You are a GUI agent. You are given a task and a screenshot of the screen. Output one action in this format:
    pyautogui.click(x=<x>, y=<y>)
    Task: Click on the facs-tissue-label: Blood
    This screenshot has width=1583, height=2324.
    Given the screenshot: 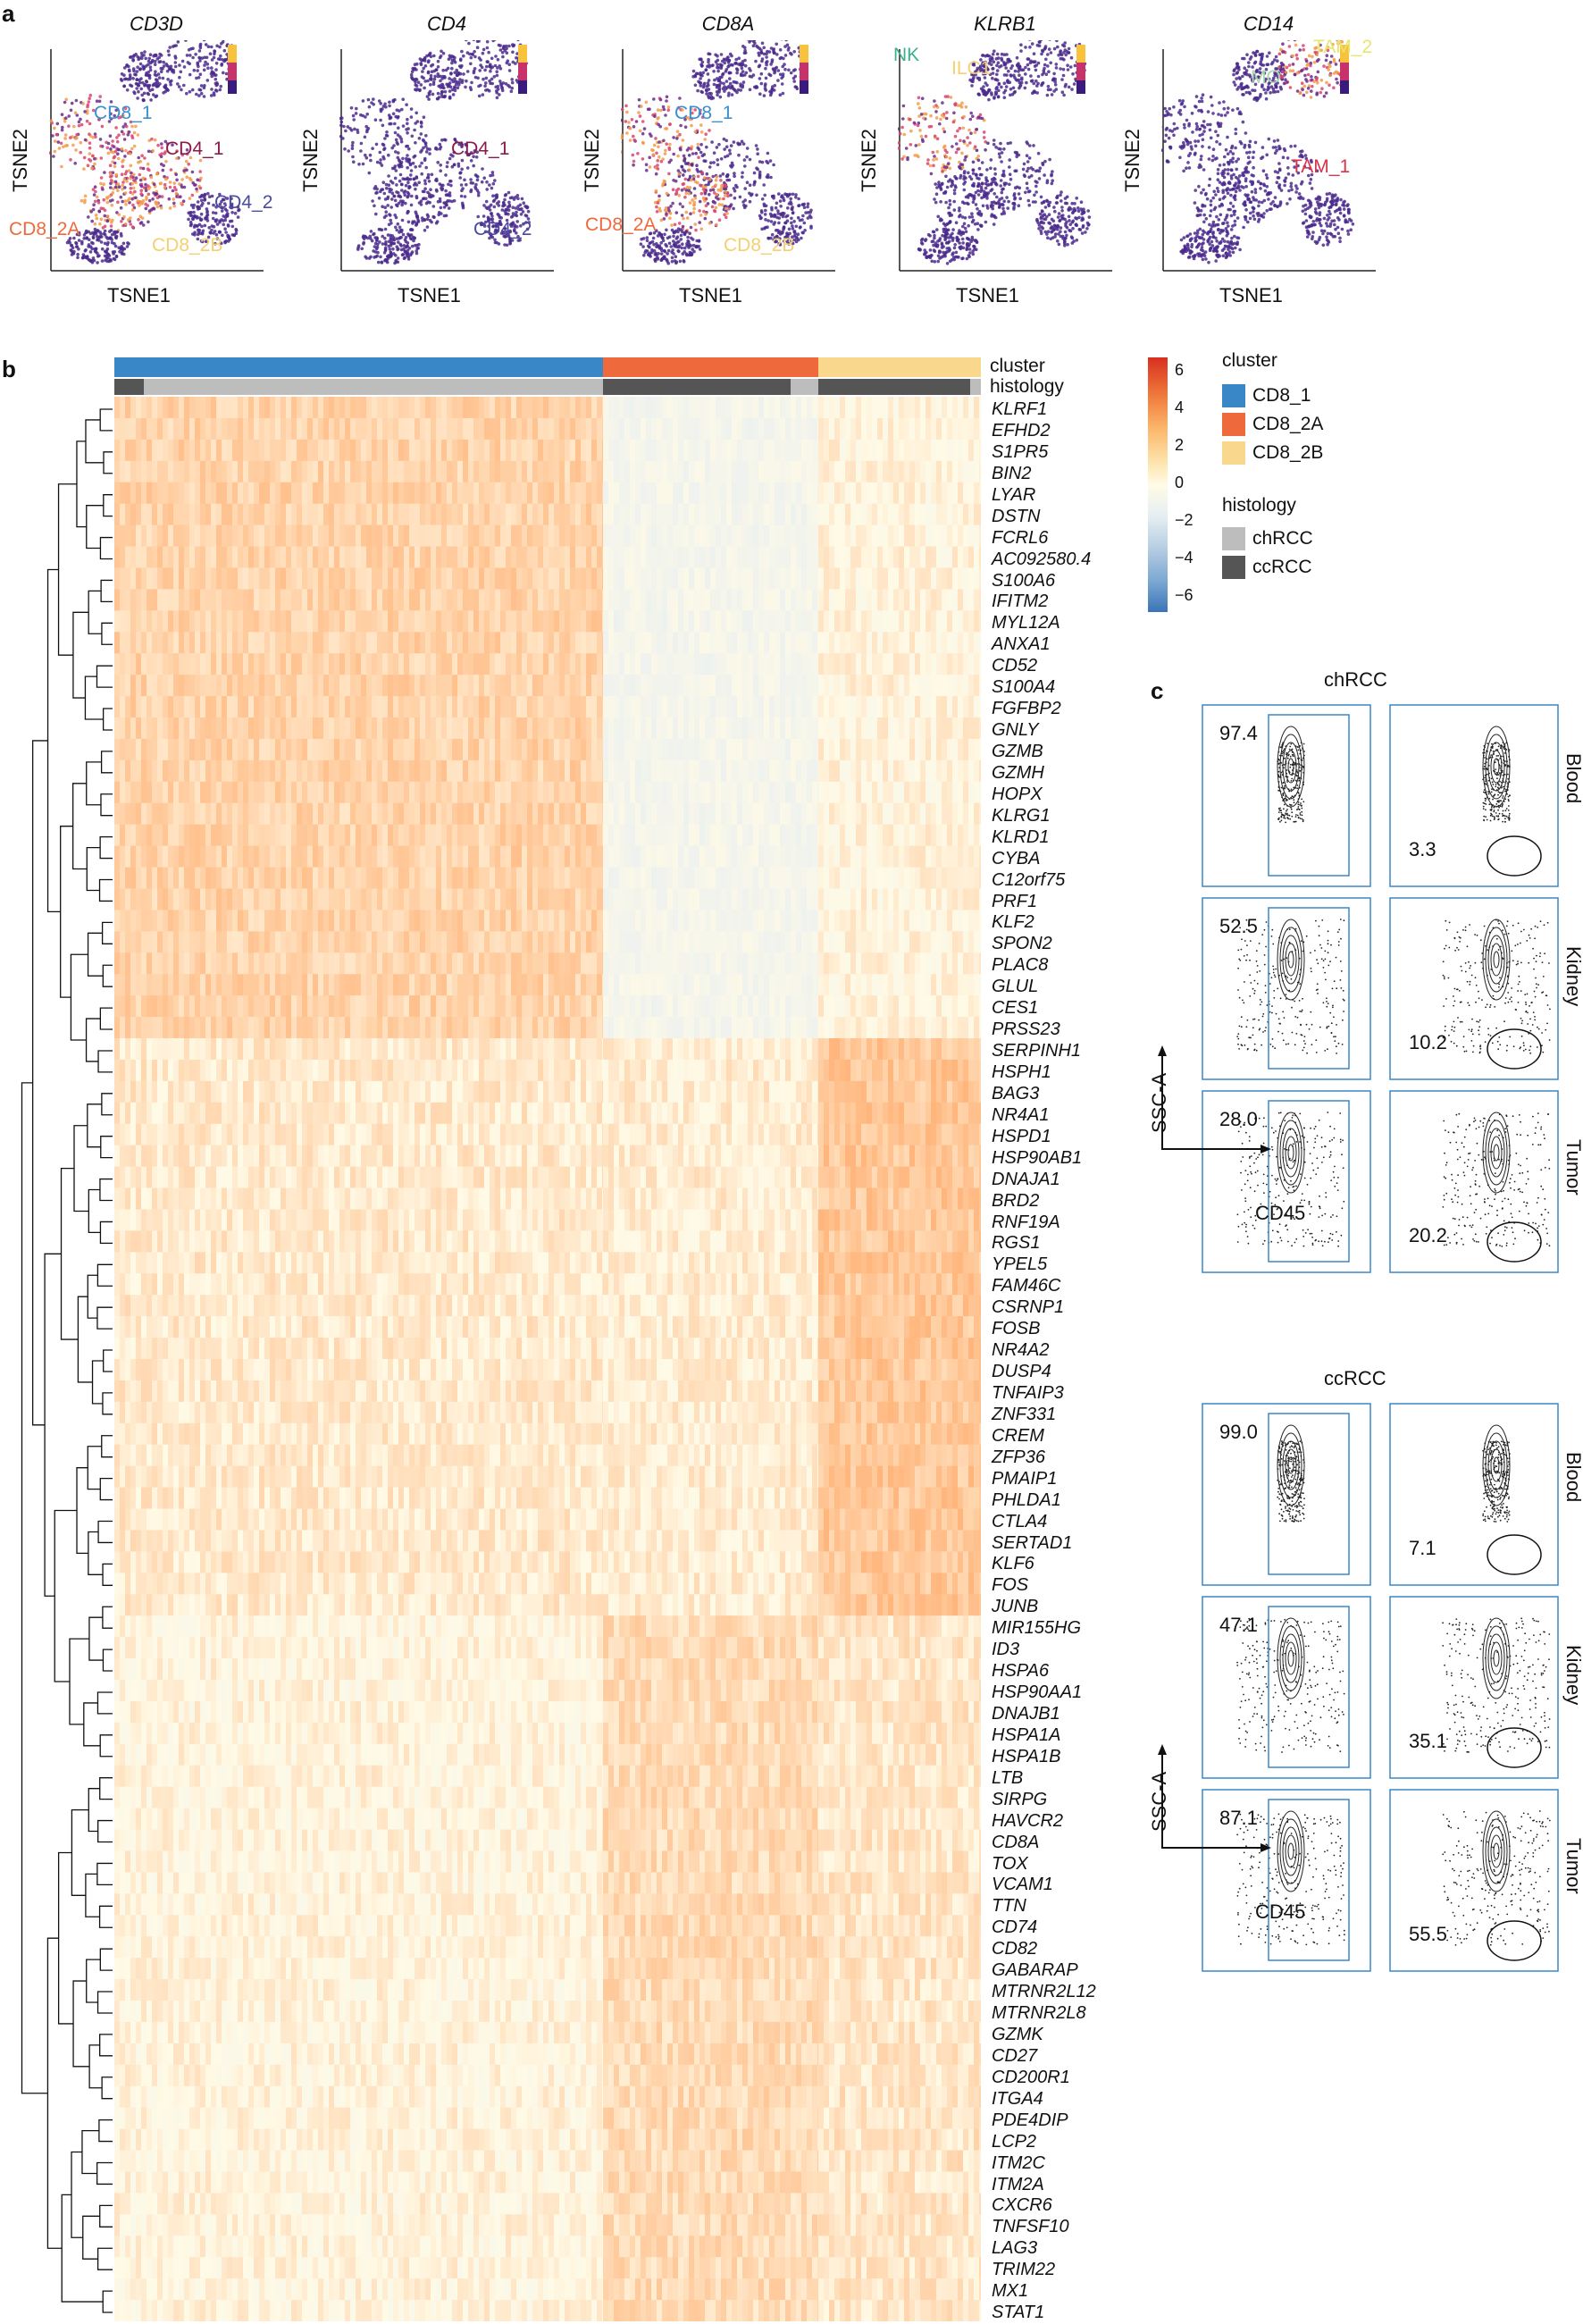 What is the action you would take?
    pyautogui.click(x=1572, y=778)
    